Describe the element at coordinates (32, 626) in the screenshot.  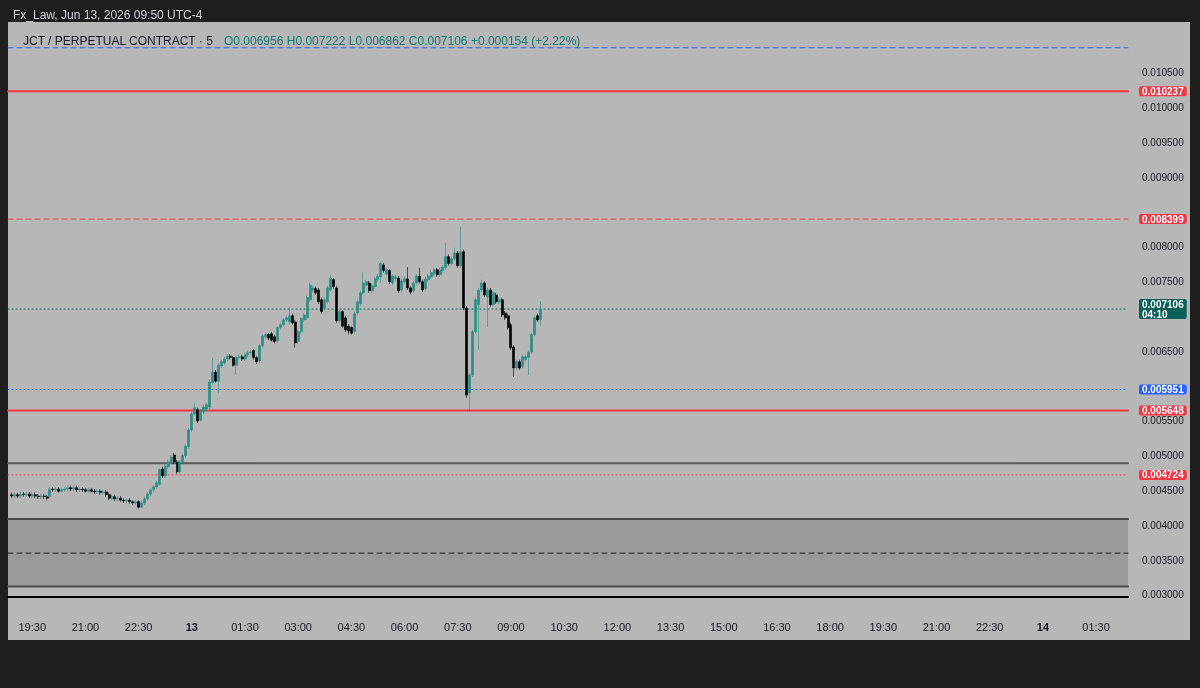
I see `x-tick-label: 19:30` at that location.